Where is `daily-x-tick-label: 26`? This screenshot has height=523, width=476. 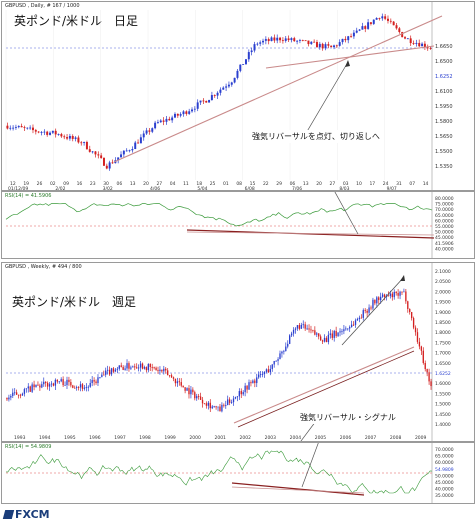
daily-x-tick-label: 26 is located at coordinates (40, 184).